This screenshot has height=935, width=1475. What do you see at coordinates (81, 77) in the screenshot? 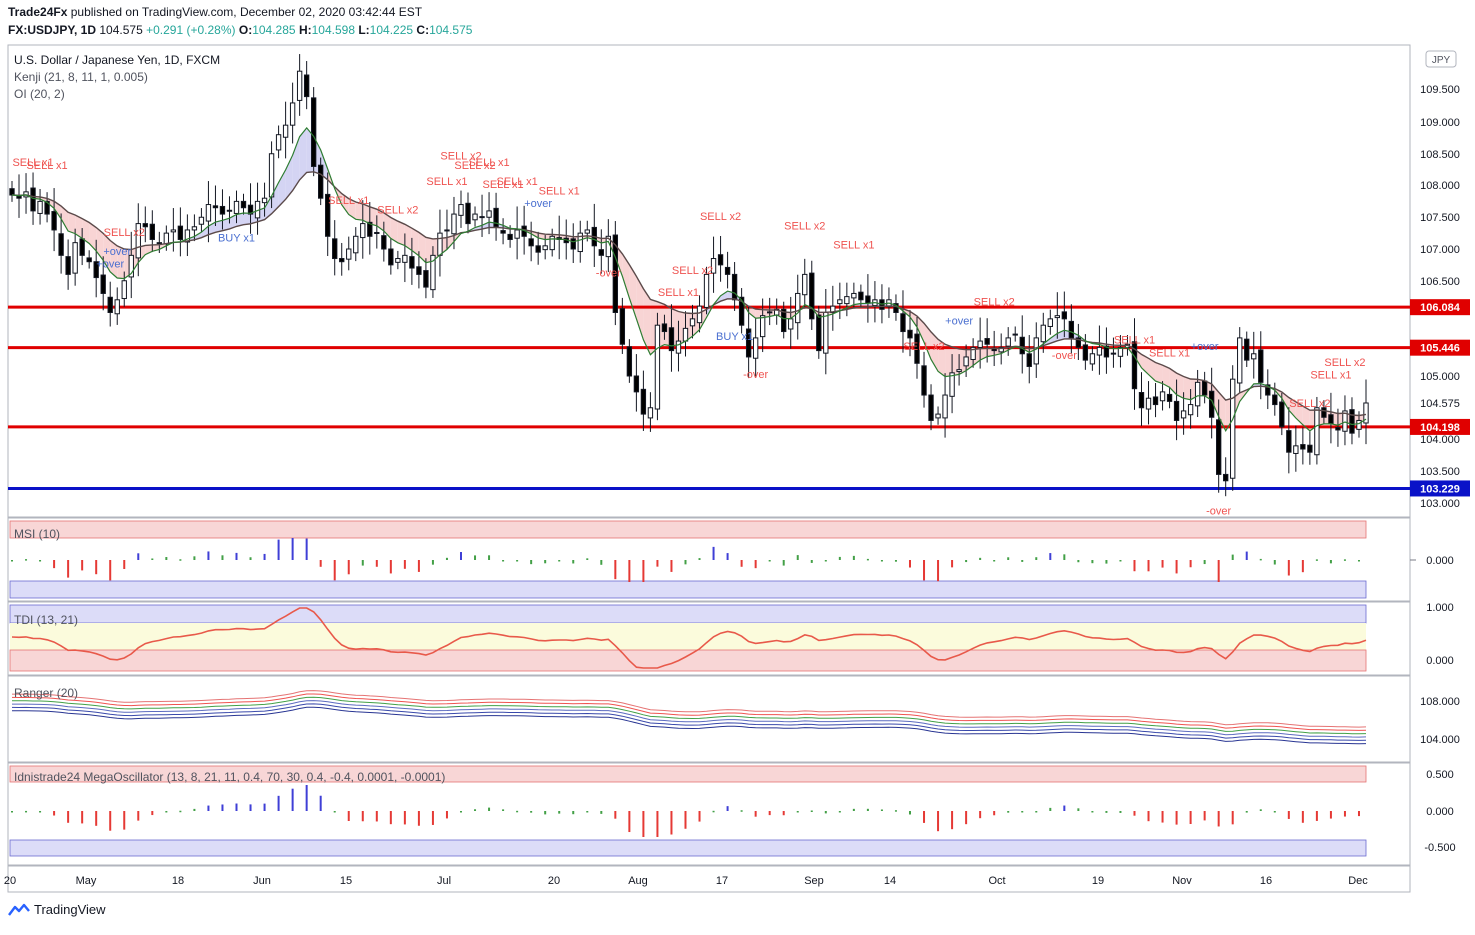
I see `kenji-legend: Kenji (21, 8, 11, 1, 0.005)` at bounding box center [81, 77].